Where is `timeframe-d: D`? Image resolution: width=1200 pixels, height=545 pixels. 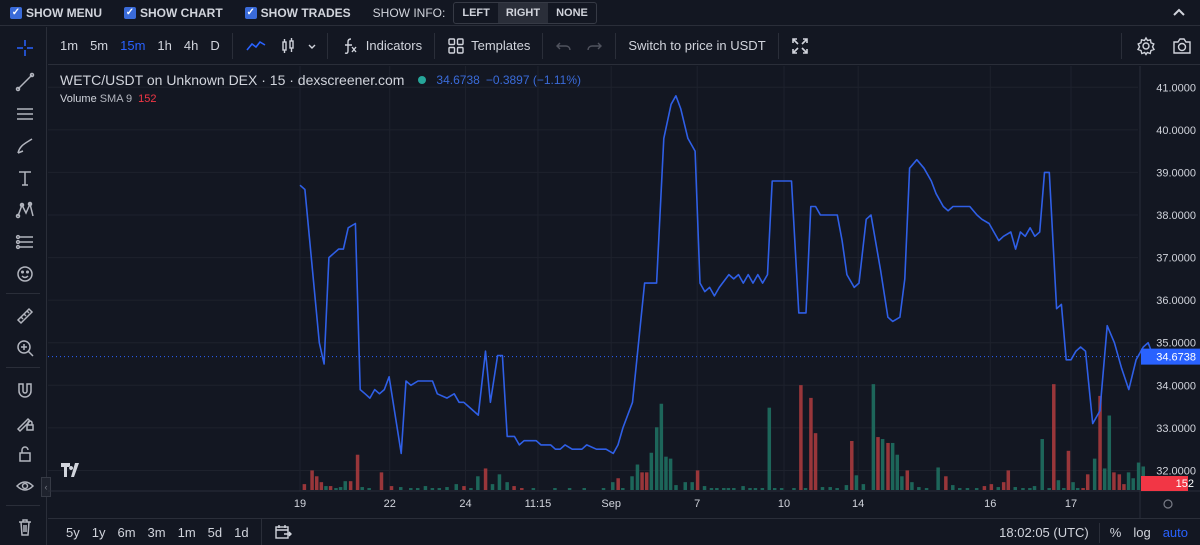 timeframe-d: D is located at coordinates (215, 45).